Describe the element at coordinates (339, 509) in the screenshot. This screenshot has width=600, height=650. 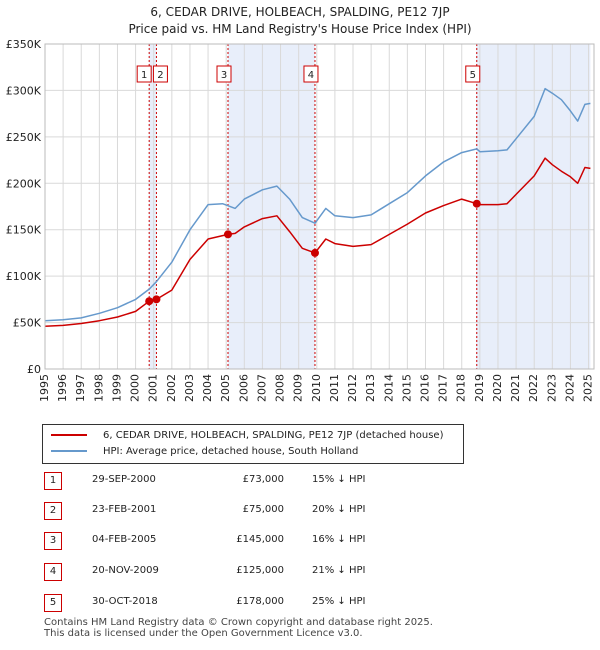
I see `sale-hpi-diff: 20% ↓ HPI` at that location.